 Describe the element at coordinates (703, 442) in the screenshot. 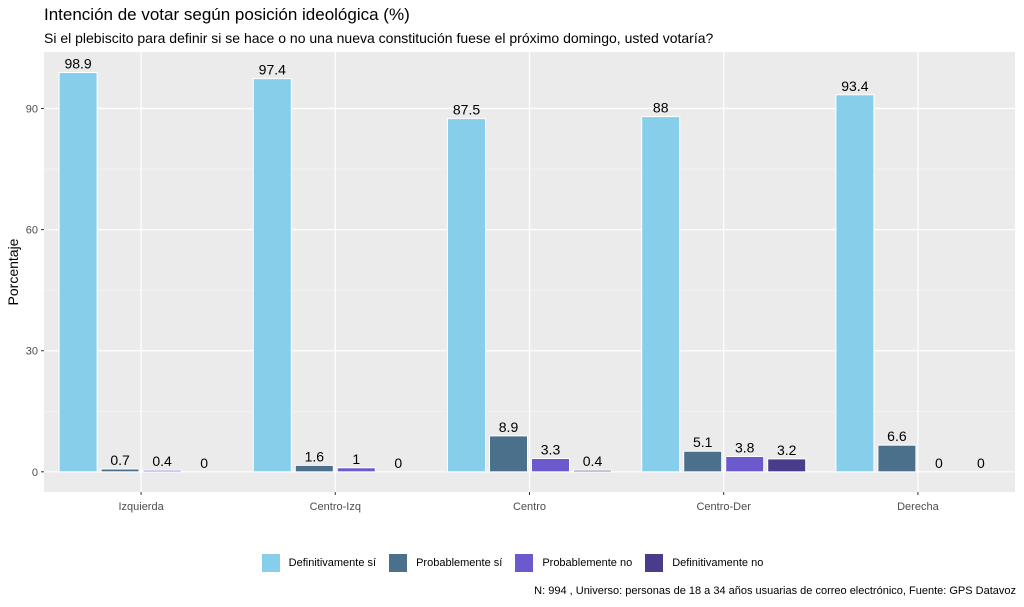

I see `data-label: 5.1` at that location.